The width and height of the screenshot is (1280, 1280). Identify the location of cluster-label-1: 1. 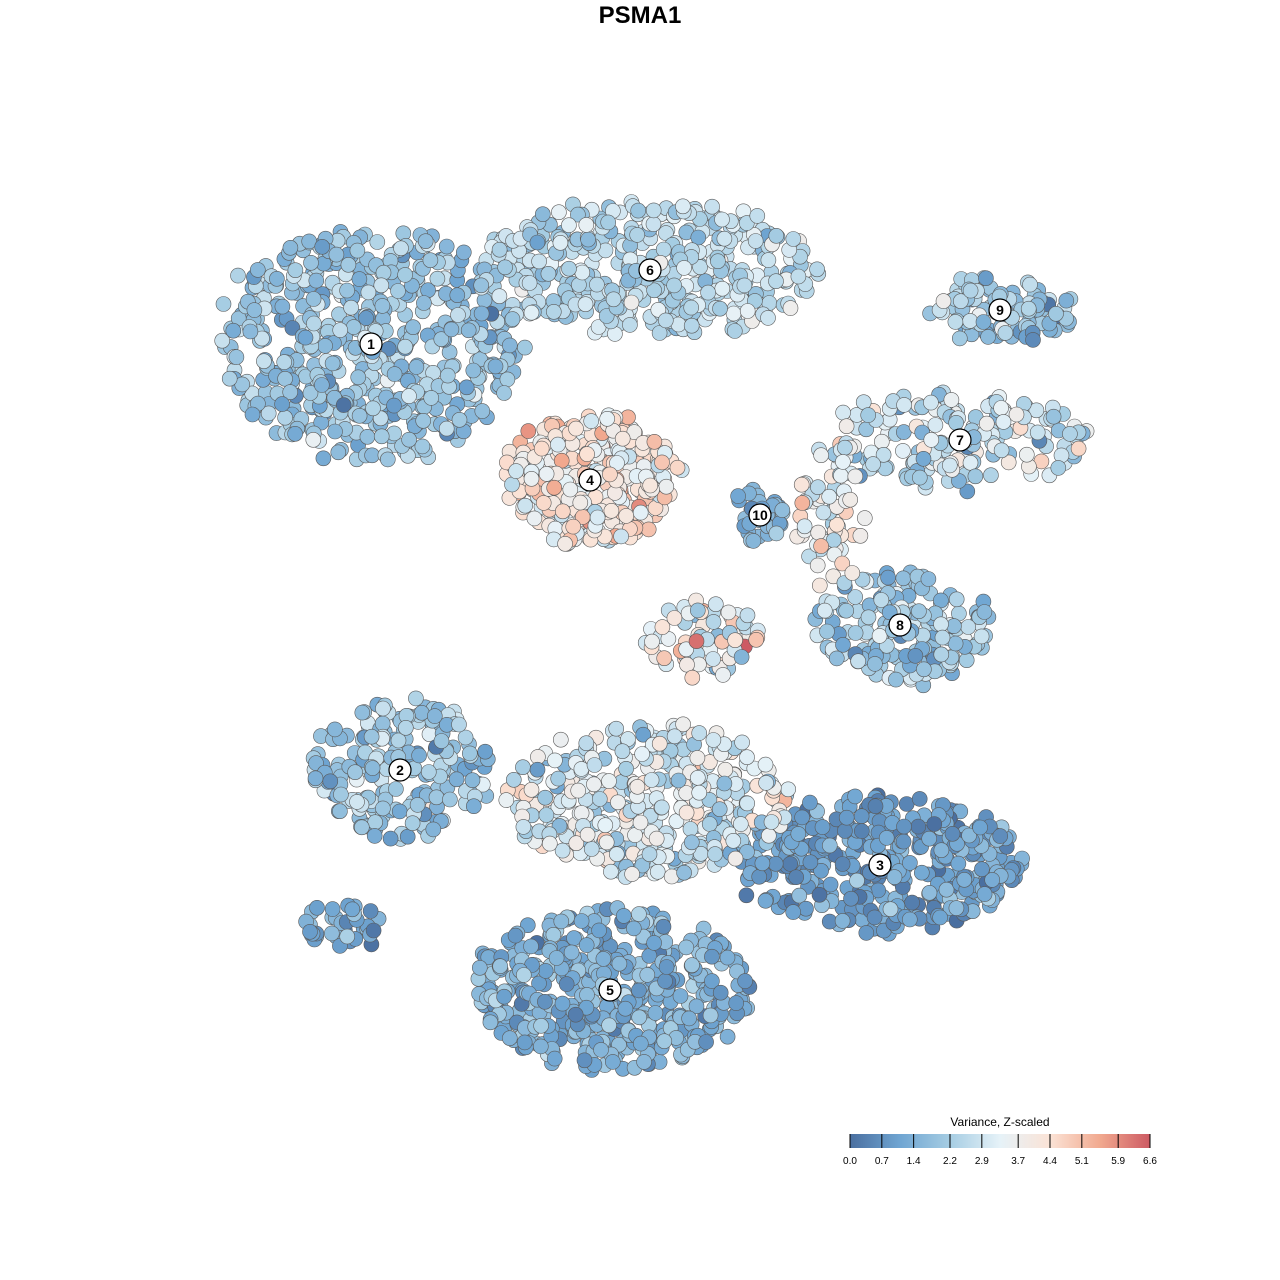
(371, 344).